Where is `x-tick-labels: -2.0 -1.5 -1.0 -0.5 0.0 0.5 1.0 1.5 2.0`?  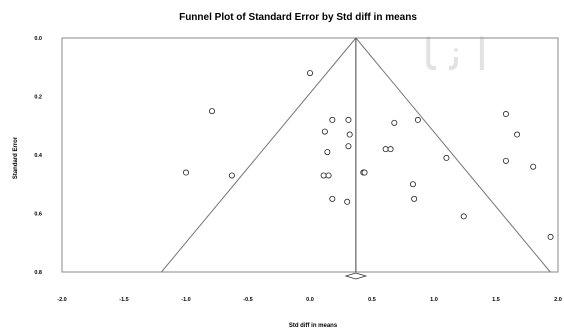 x-tick-labels: -2.0 -1.5 -1.0 -0.5 0.0 0.5 1.0 1.5 2.0 is located at coordinates (309, 300).